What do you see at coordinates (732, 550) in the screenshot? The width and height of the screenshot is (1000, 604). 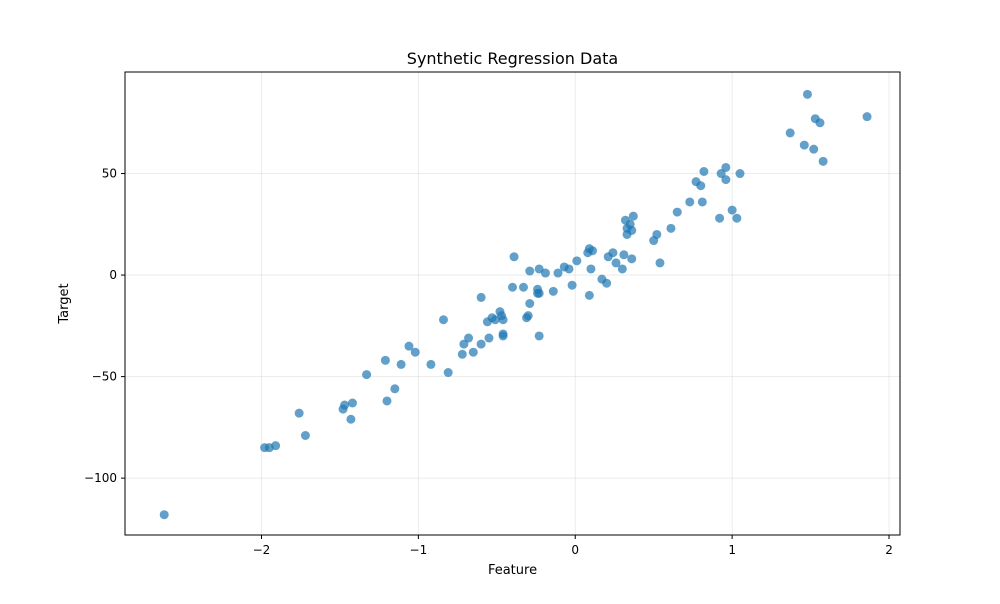 I see `x-tick-label: 1` at bounding box center [732, 550].